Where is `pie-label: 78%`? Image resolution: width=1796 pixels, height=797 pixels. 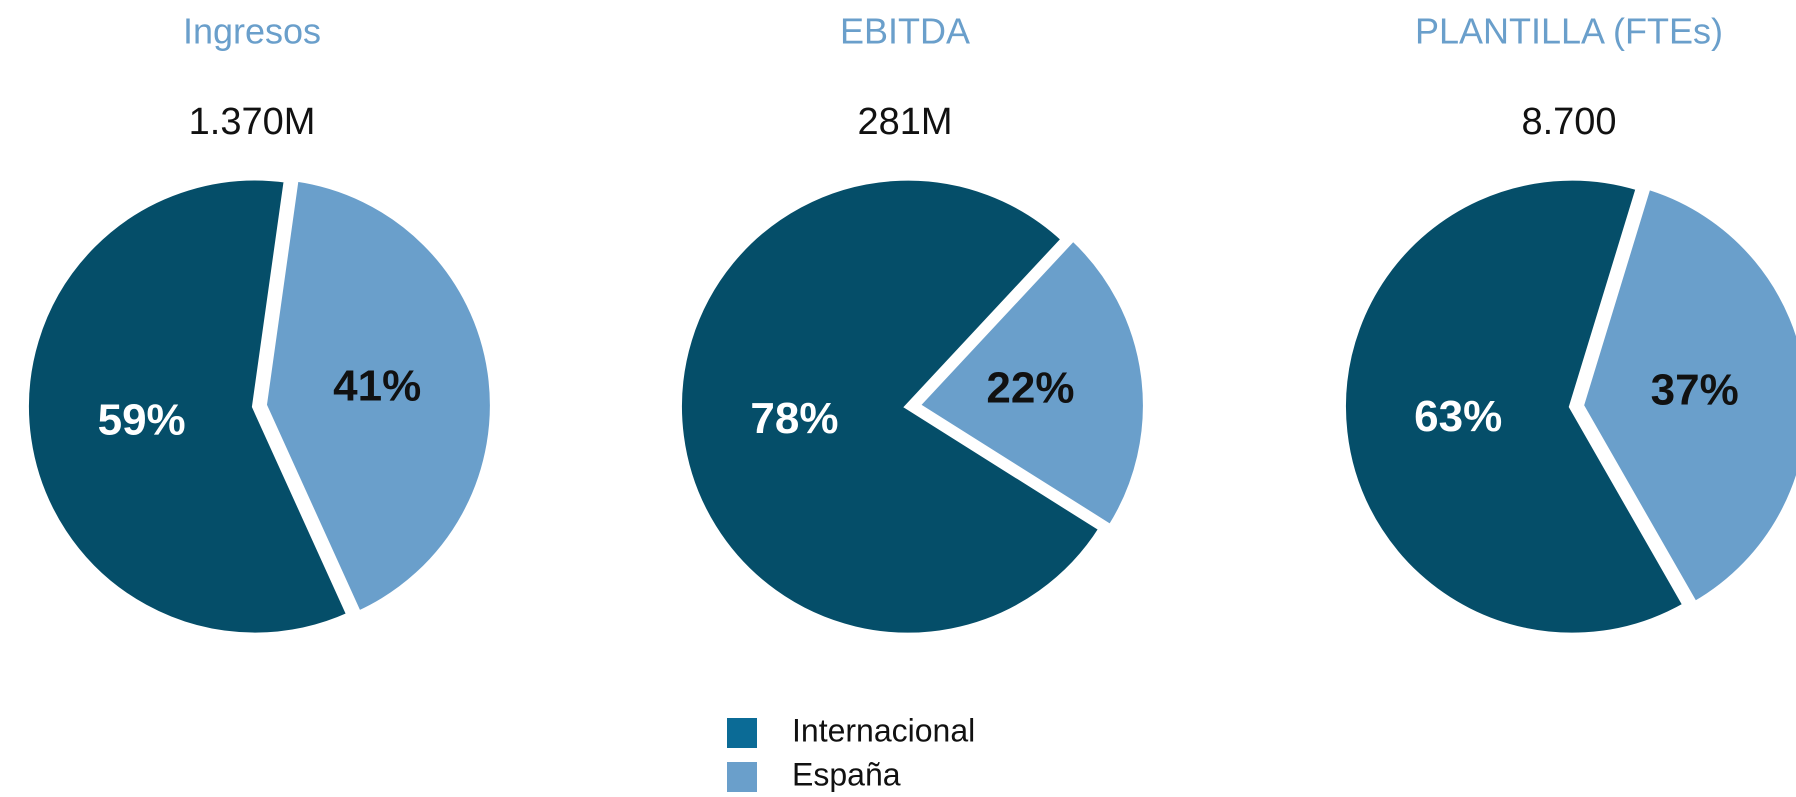
pie-label: 78% is located at coordinates (794, 418).